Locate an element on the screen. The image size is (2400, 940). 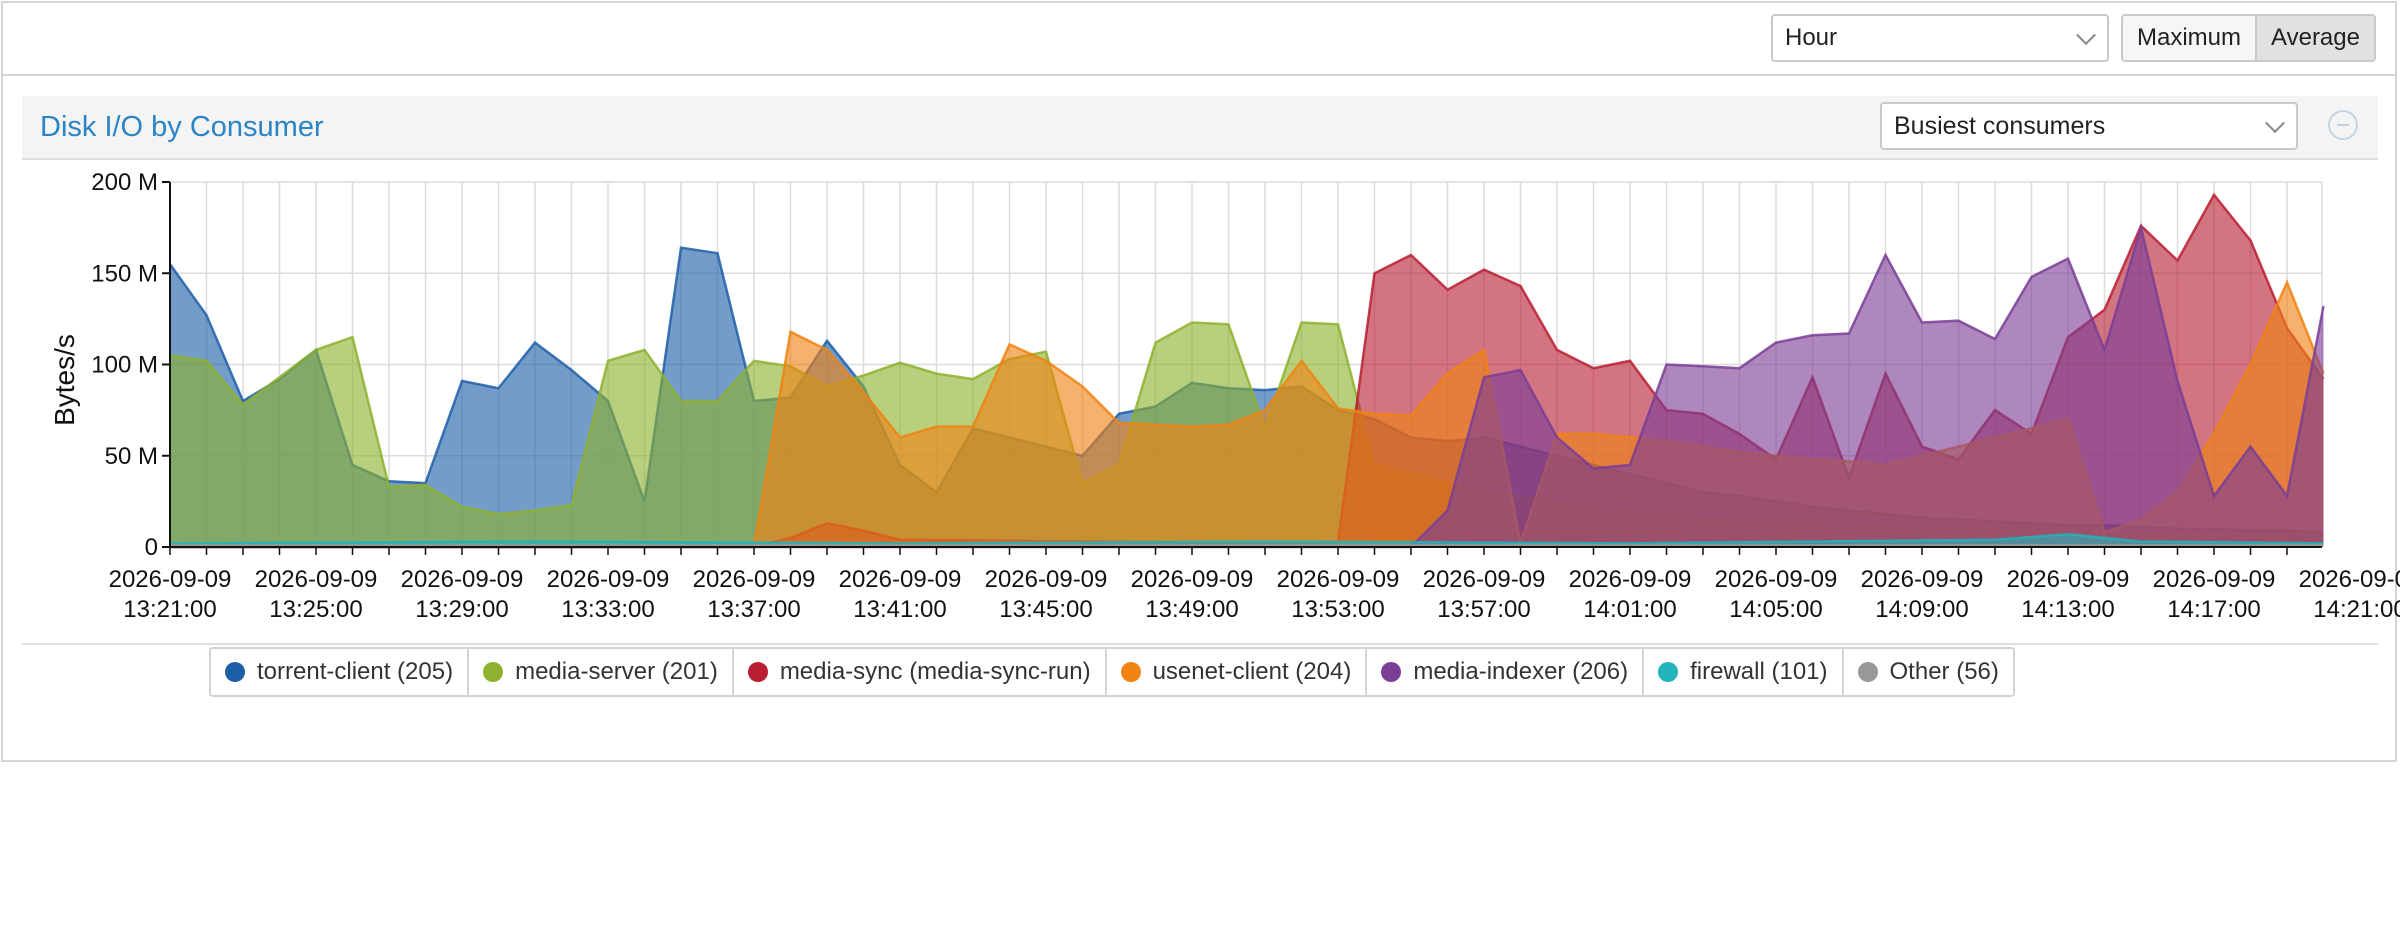
series-line is located at coordinates (1246, 538).